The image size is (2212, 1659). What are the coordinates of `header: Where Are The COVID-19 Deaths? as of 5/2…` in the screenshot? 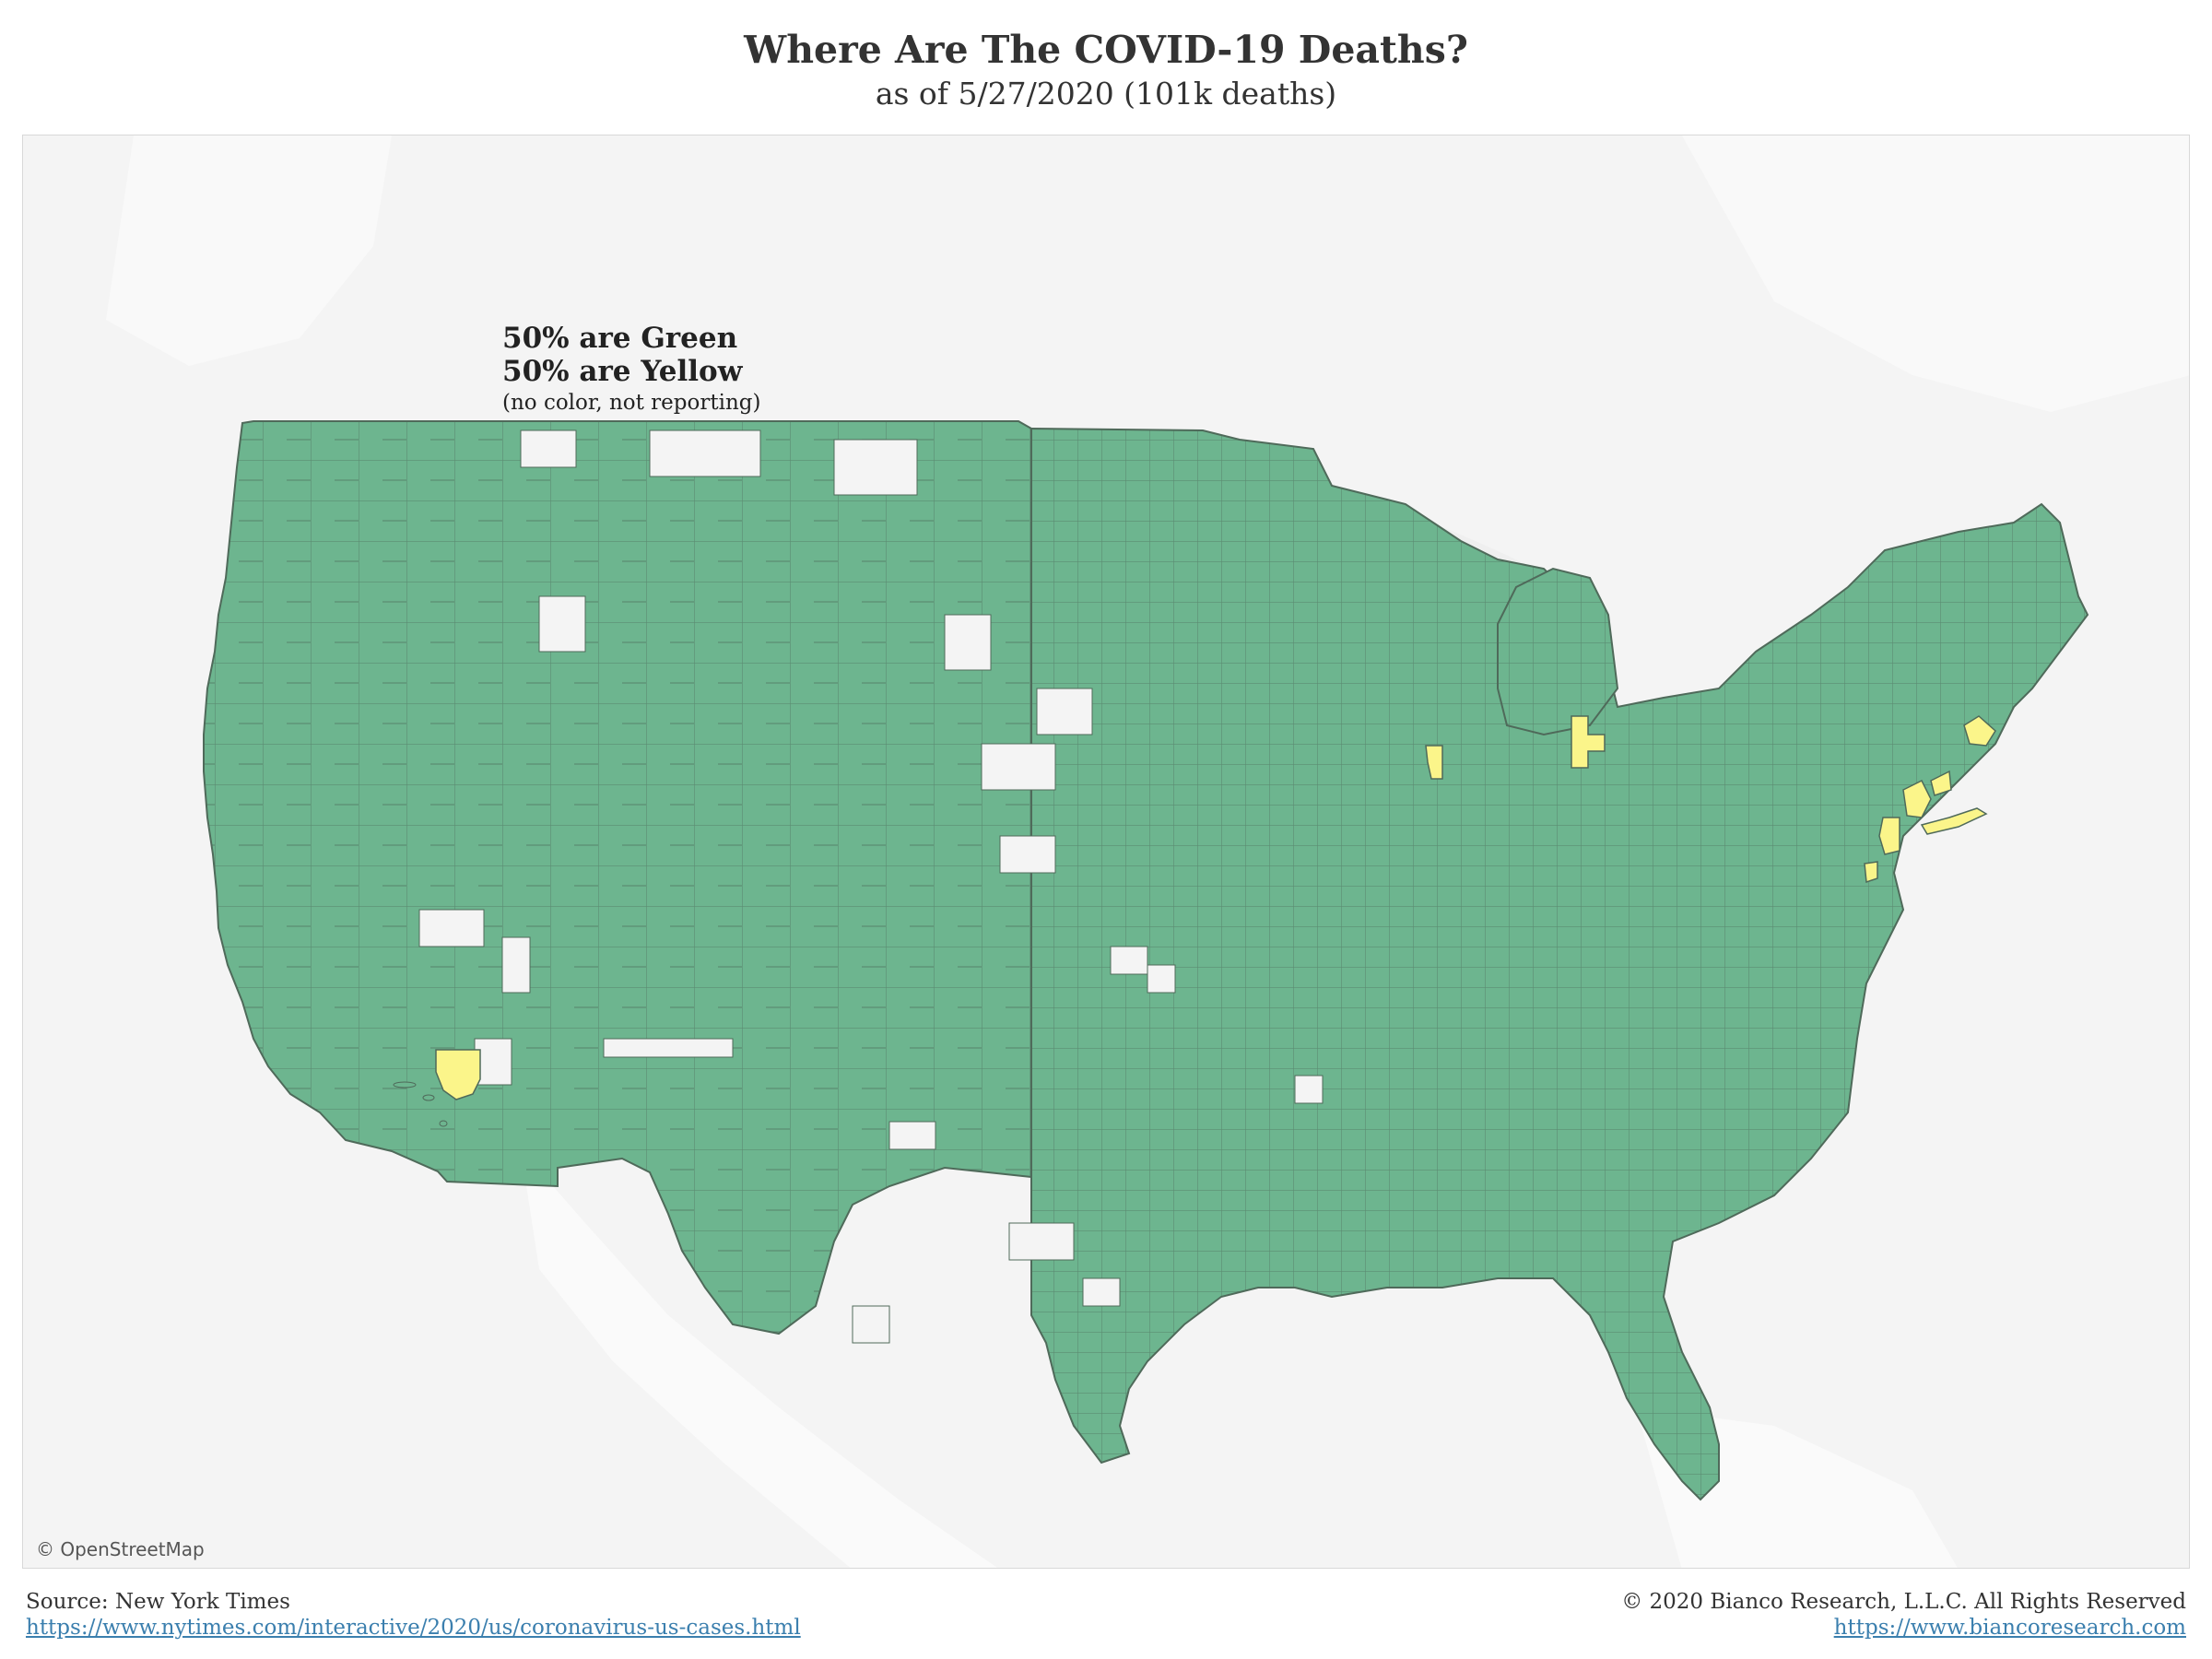 It's located at (1106, 64).